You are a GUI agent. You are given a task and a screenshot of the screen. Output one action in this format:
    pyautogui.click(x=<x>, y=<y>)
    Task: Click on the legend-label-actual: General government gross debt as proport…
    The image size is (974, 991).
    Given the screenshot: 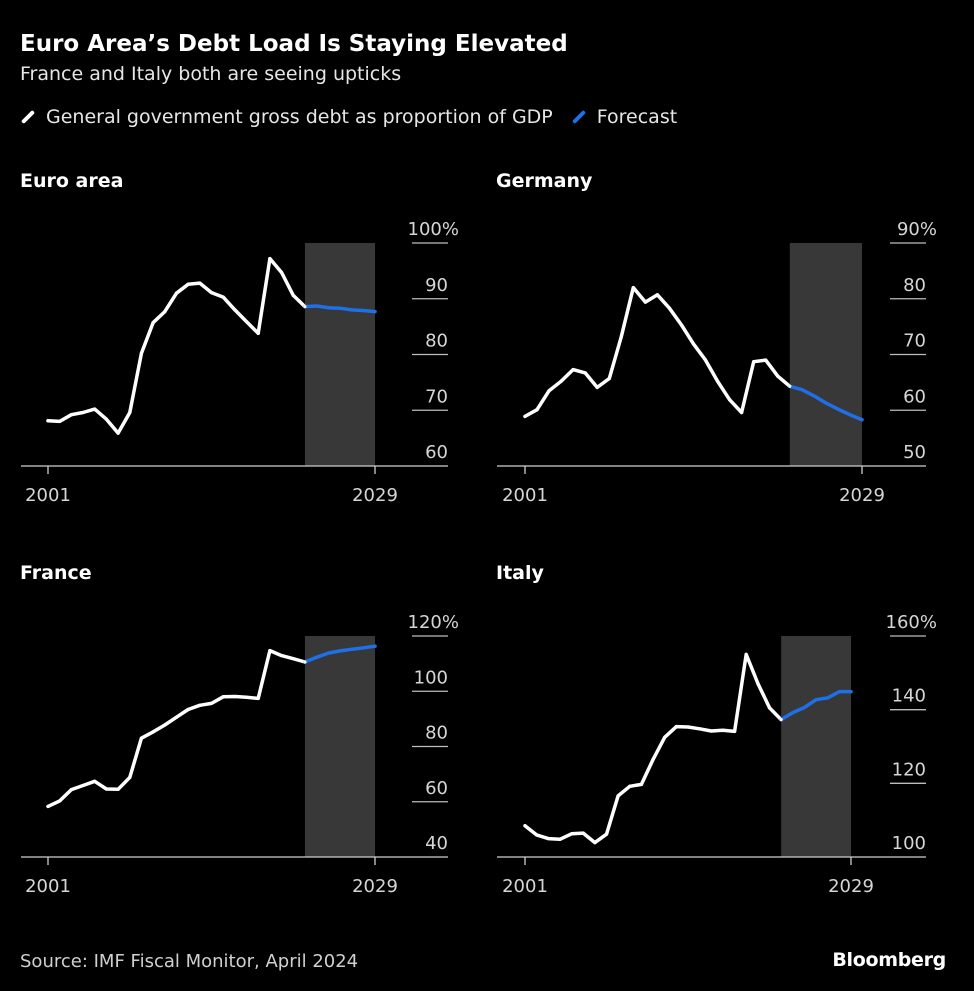 What is the action you would take?
    pyautogui.click(x=299, y=117)
    